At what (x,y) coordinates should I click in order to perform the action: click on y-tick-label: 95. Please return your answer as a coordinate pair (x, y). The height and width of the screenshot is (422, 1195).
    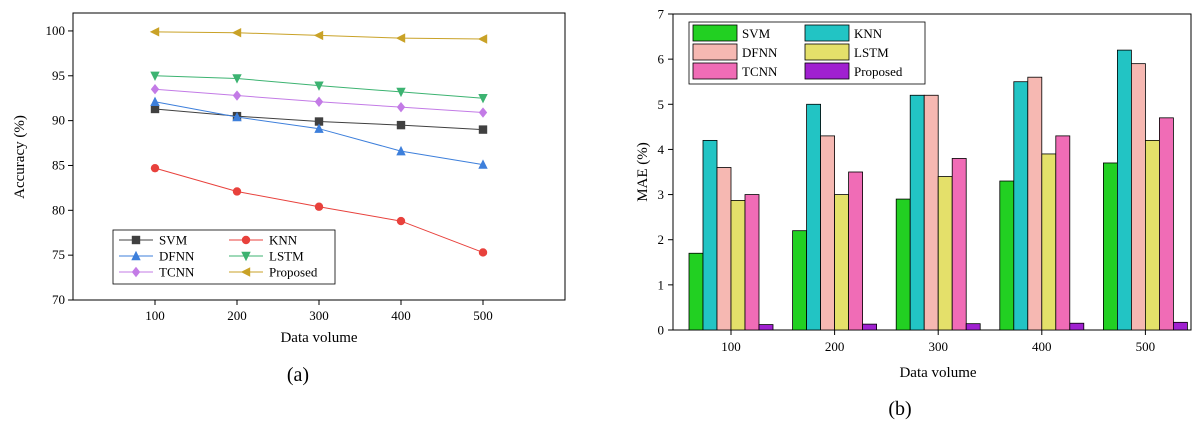
    Looking at the image, I should click on (58, 75).